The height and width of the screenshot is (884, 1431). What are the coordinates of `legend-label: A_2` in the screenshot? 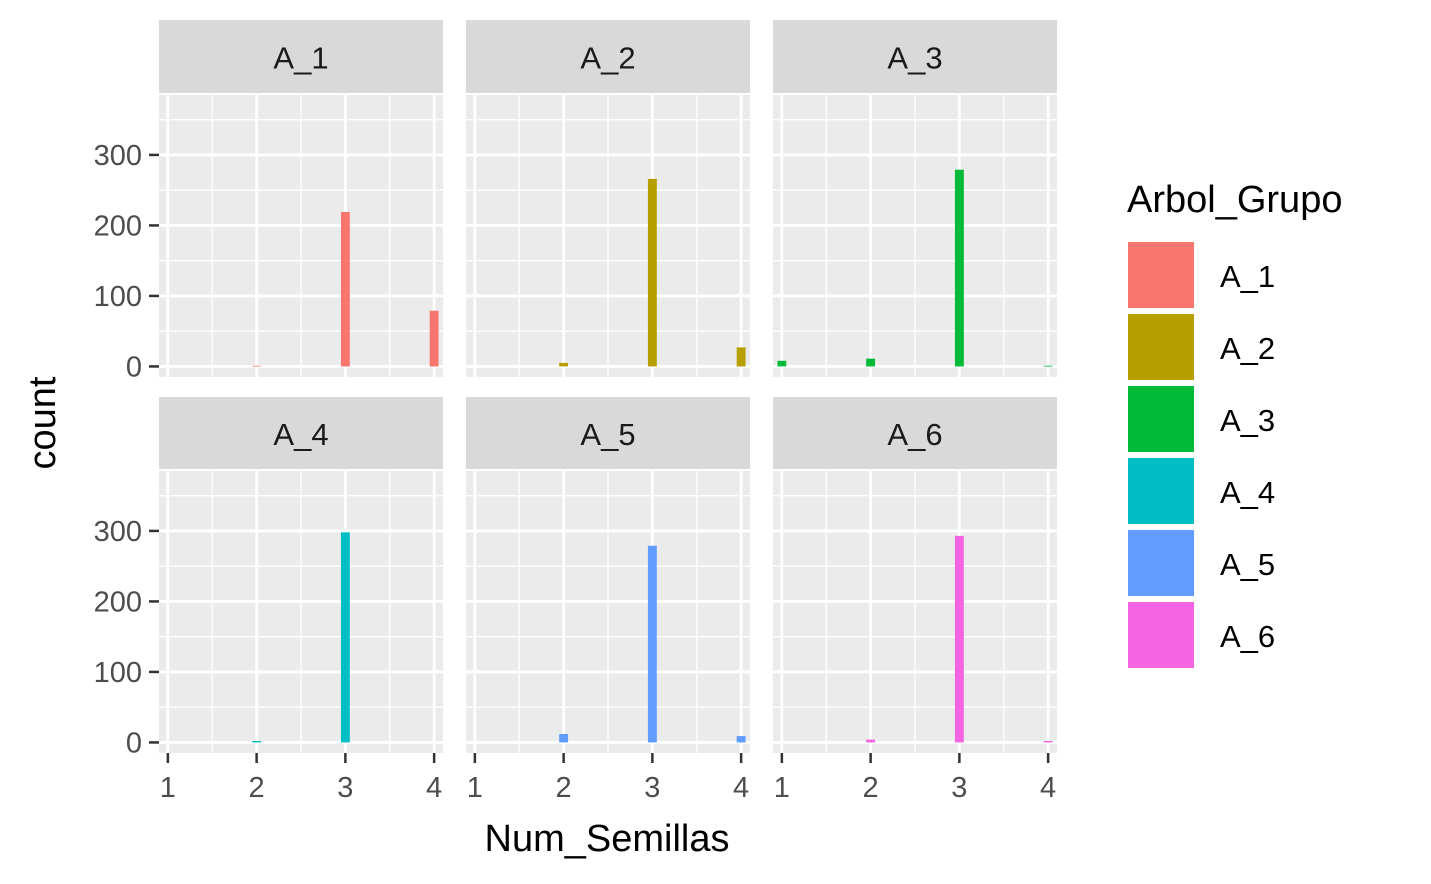 It's located at (1247, 348).